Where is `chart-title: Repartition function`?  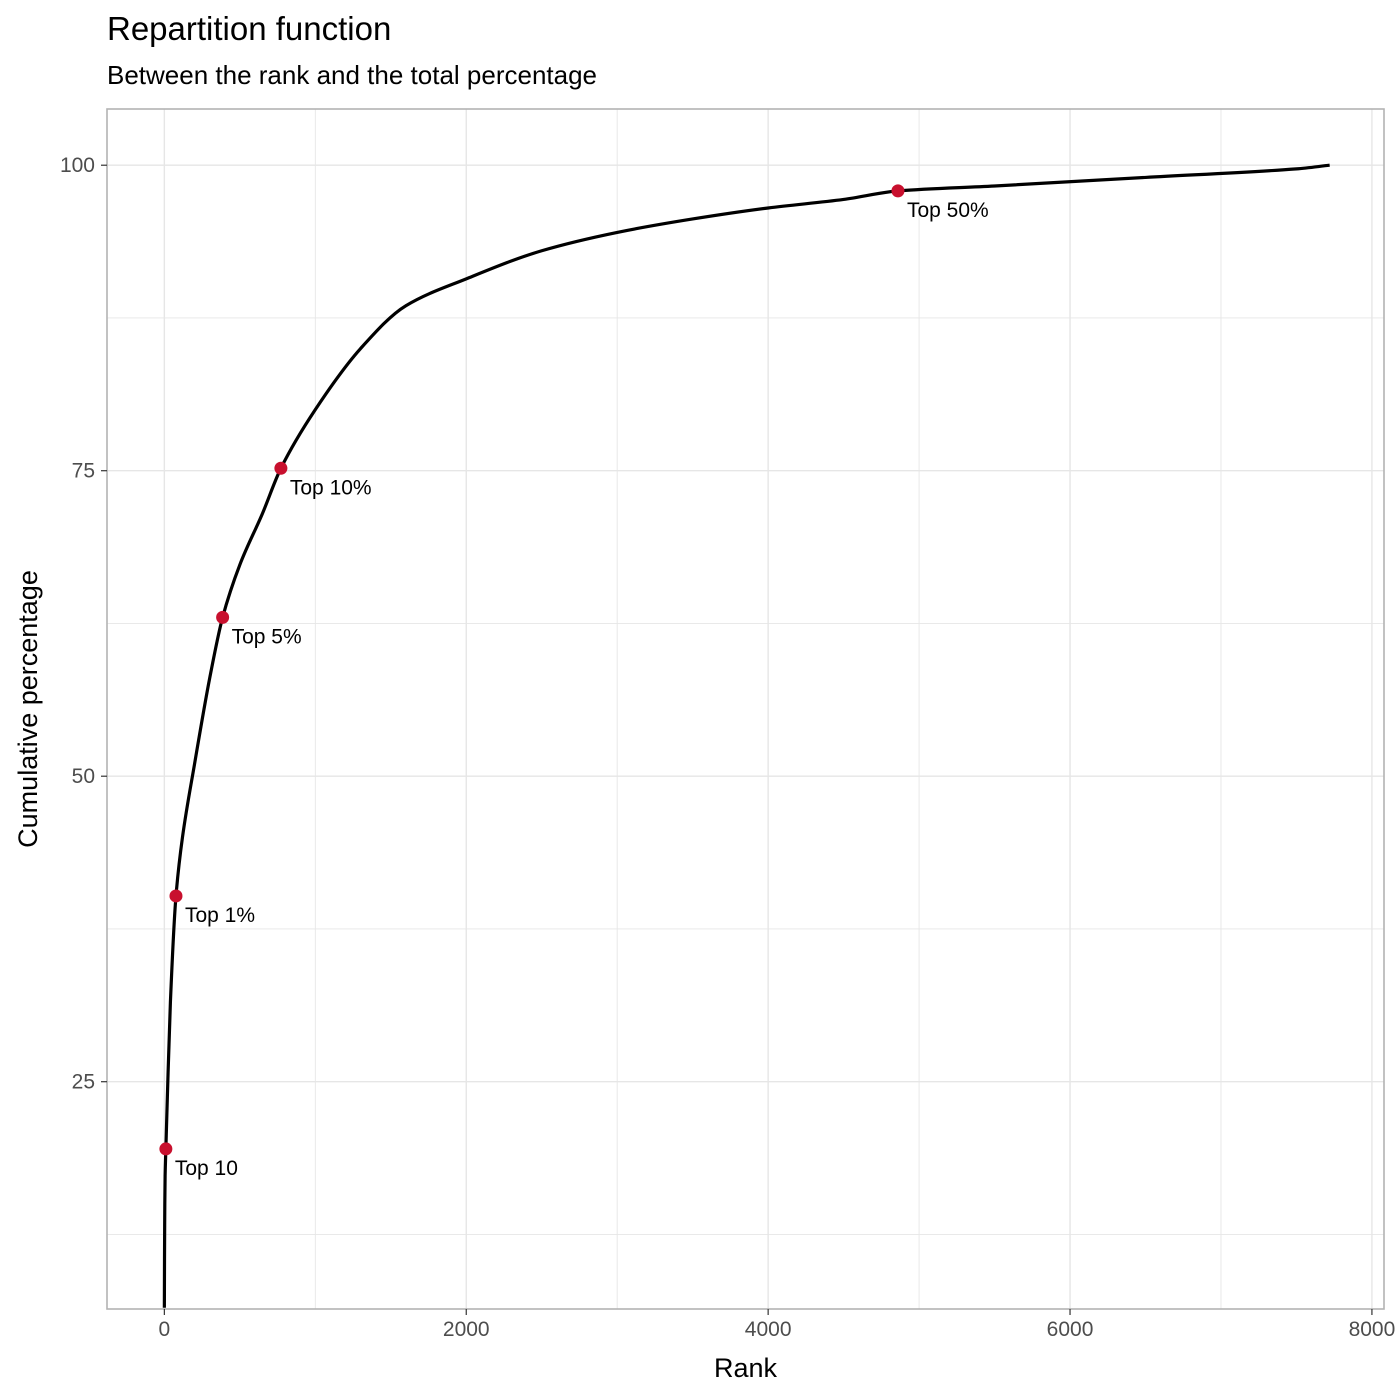
chart-title: Repartition function is located at coordinates (249, 28).